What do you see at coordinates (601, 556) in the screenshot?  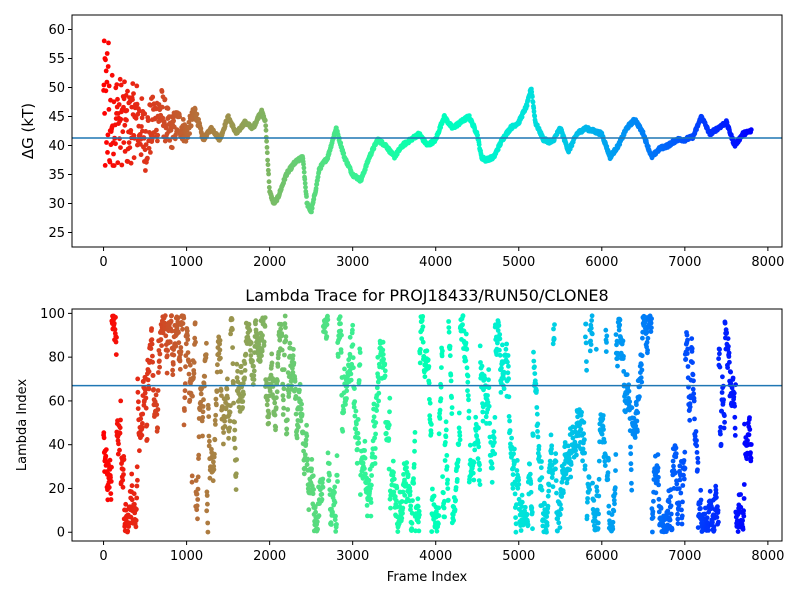 I see `bottom-x-tick-label: 6000` at bounding box center [601, 556].